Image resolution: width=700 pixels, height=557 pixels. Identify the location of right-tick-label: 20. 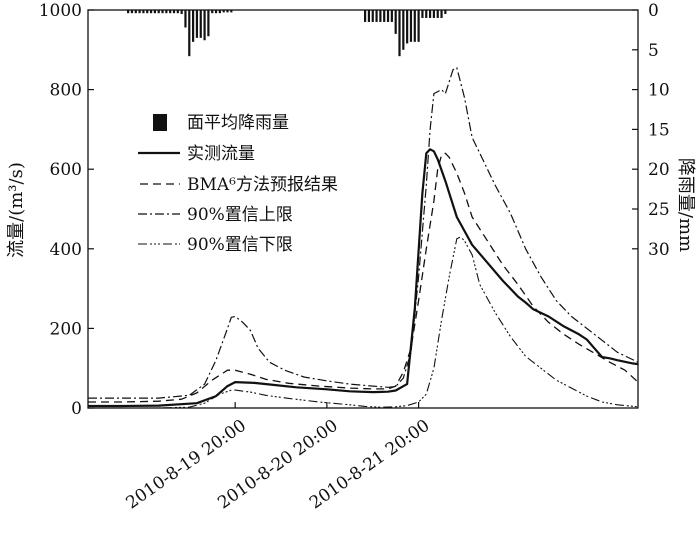
(659, 170).